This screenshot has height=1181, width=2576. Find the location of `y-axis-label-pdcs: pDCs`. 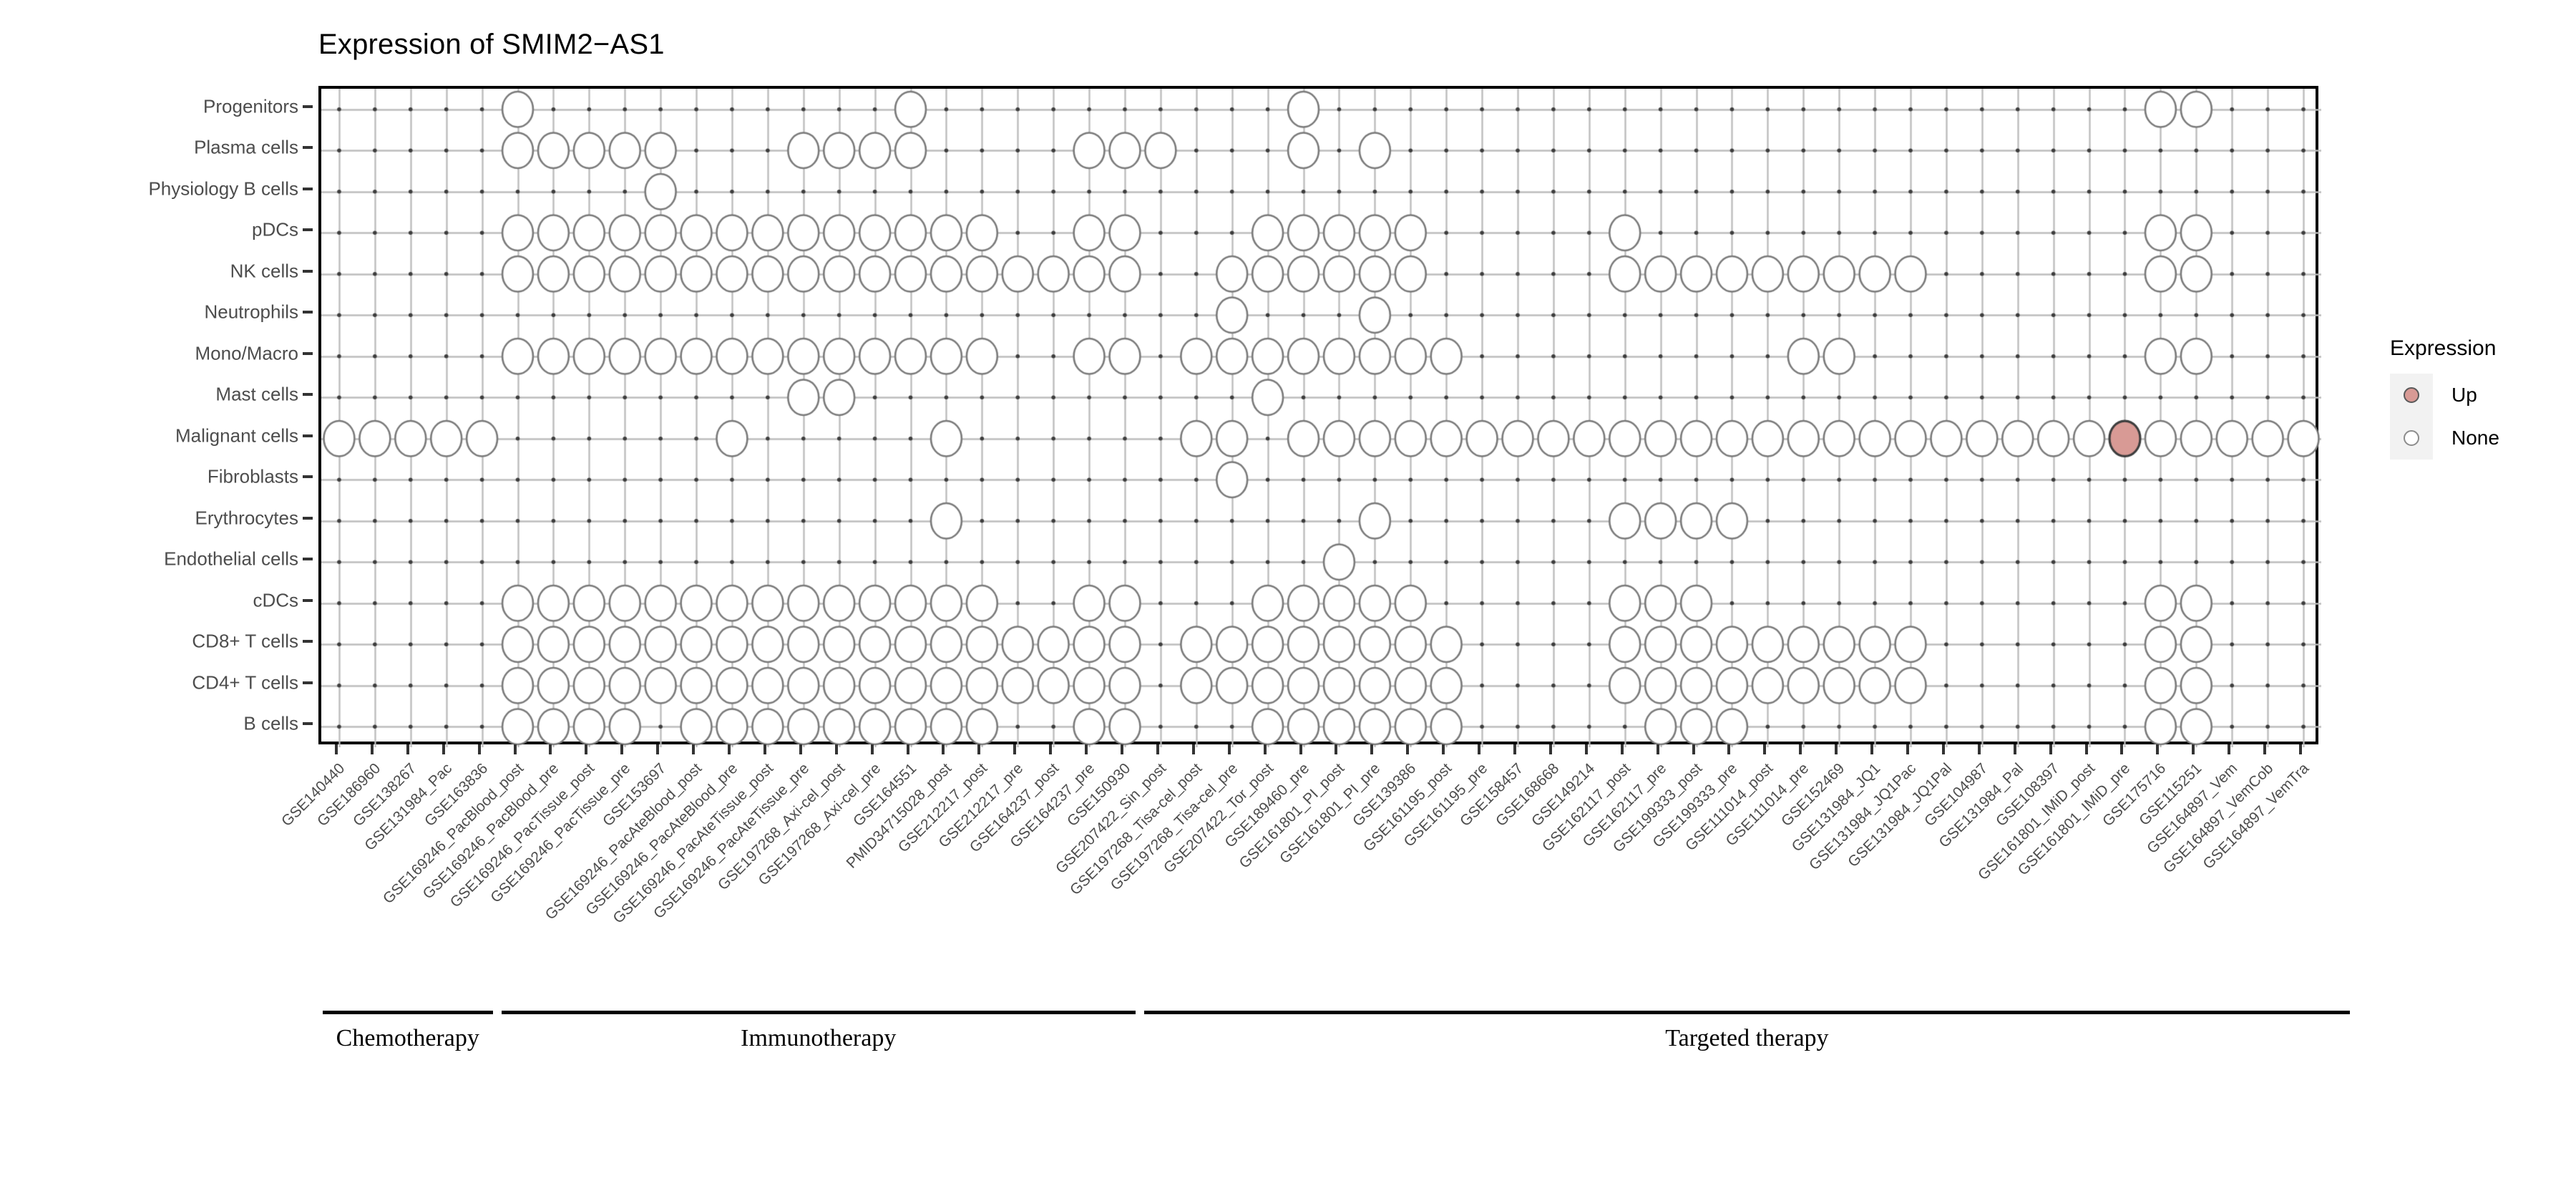

y-axis-label-pdcs: pDCs is located at coordinates (274, 229).